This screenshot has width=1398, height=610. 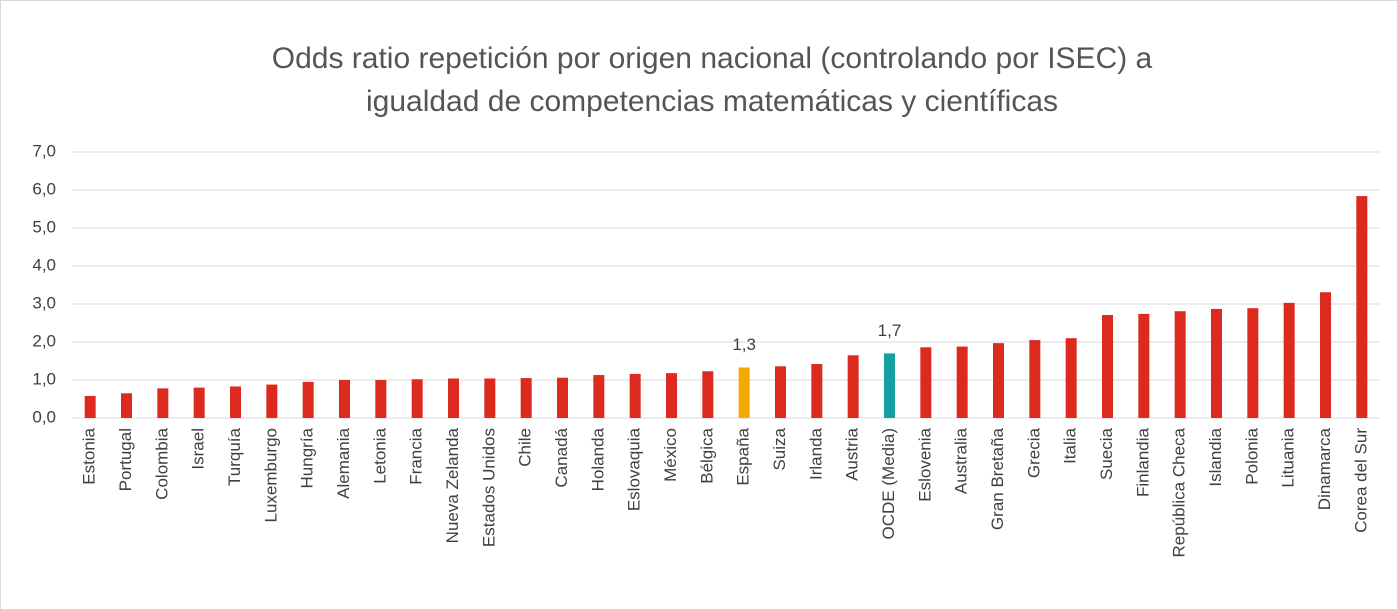 What do you see at coordinates (89, 455) in the screenshot?
I see `x-tick-label: Estonia` at bounding box center [89, 455].